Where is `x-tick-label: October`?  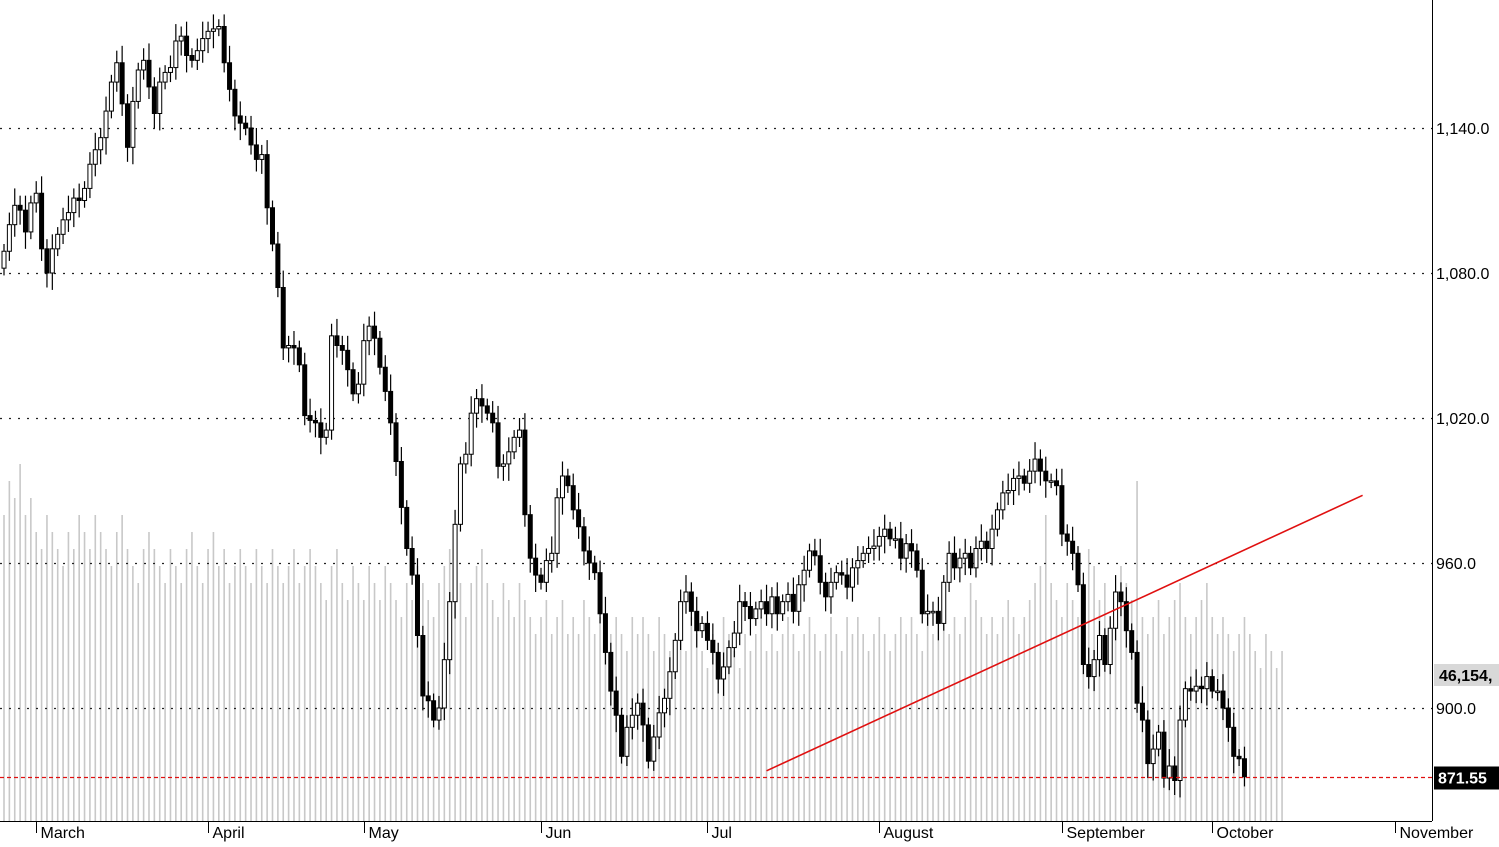
x-tick-label: October is located at coordinates (1246, 833).